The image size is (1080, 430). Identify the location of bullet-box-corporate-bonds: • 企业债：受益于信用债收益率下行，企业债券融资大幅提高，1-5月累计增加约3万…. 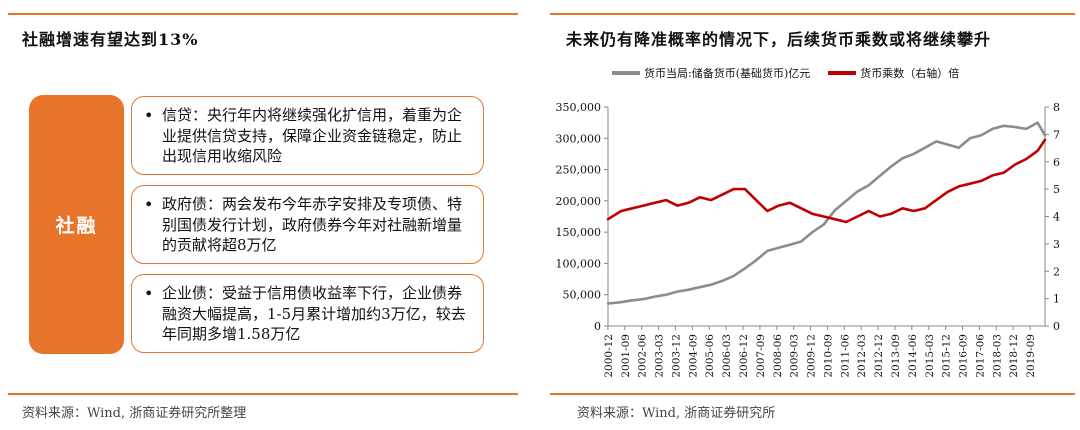
(307, 313).